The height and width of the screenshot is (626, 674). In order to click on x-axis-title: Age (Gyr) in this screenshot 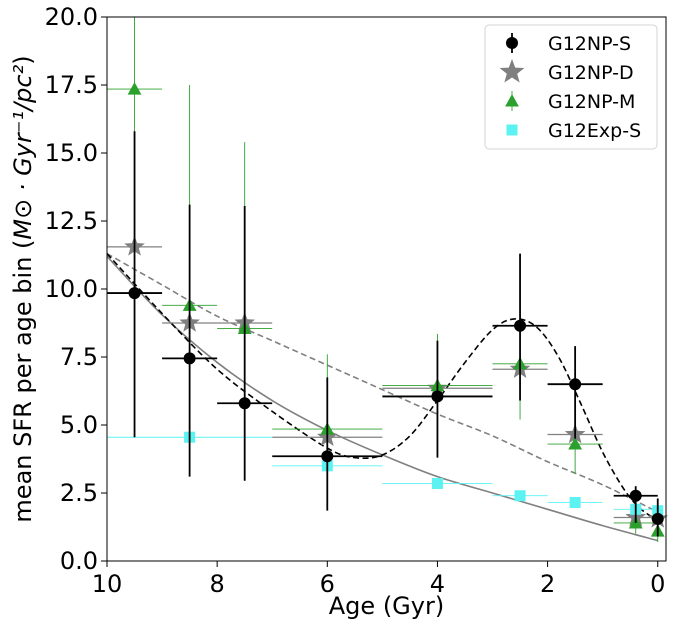, I will do `click(386, 606)`.